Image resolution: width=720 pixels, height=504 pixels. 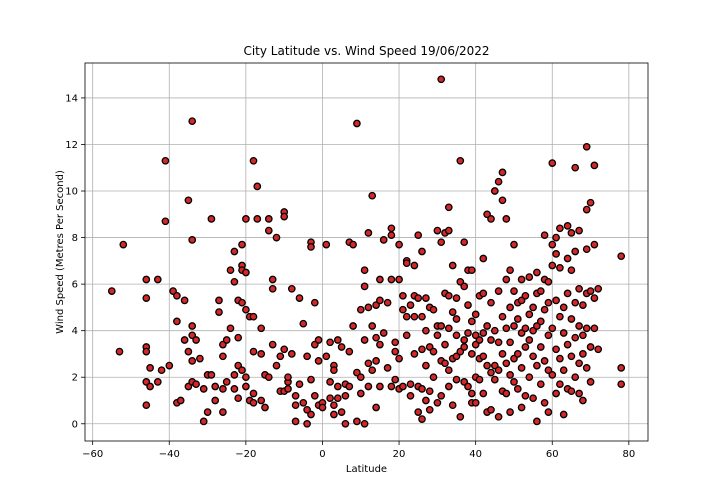 What do you see at coordinates (75, 261) in the screenshot?
I see `y-axis: 0 2 4 6 8 10 12 14` at bounding box center [75, 261].